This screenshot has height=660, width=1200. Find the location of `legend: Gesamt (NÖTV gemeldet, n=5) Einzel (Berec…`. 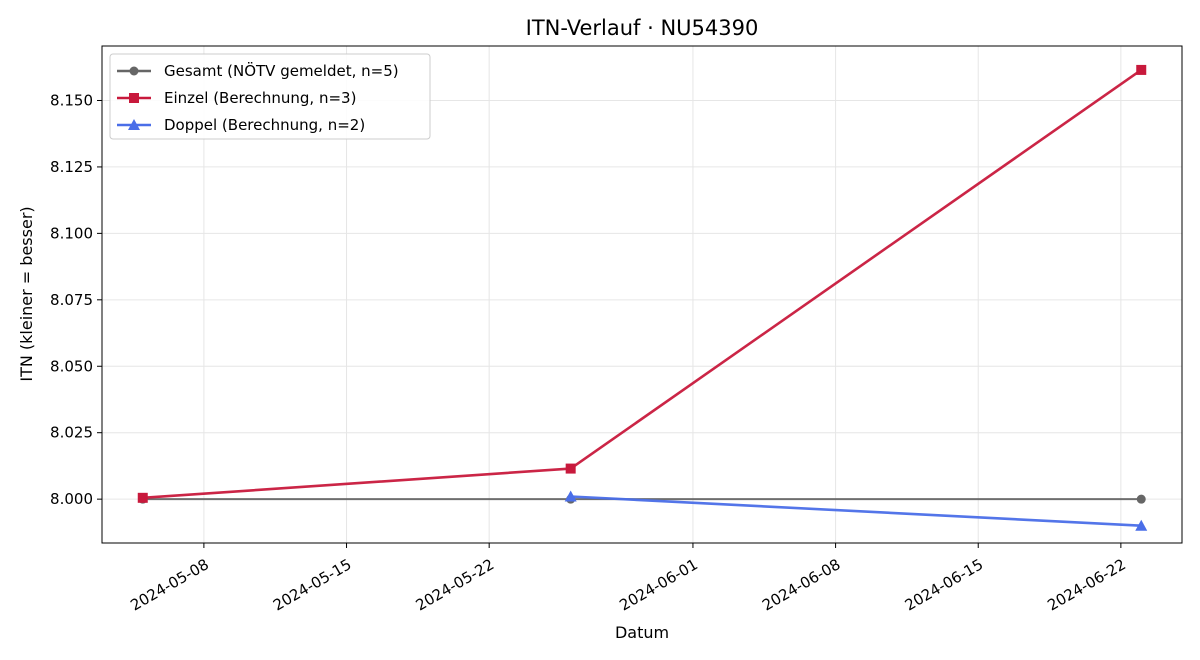

legend: Gesamt (NÖTV gemeldet, n=5) Einzel (Berec… is located at coordinates (270, 96).